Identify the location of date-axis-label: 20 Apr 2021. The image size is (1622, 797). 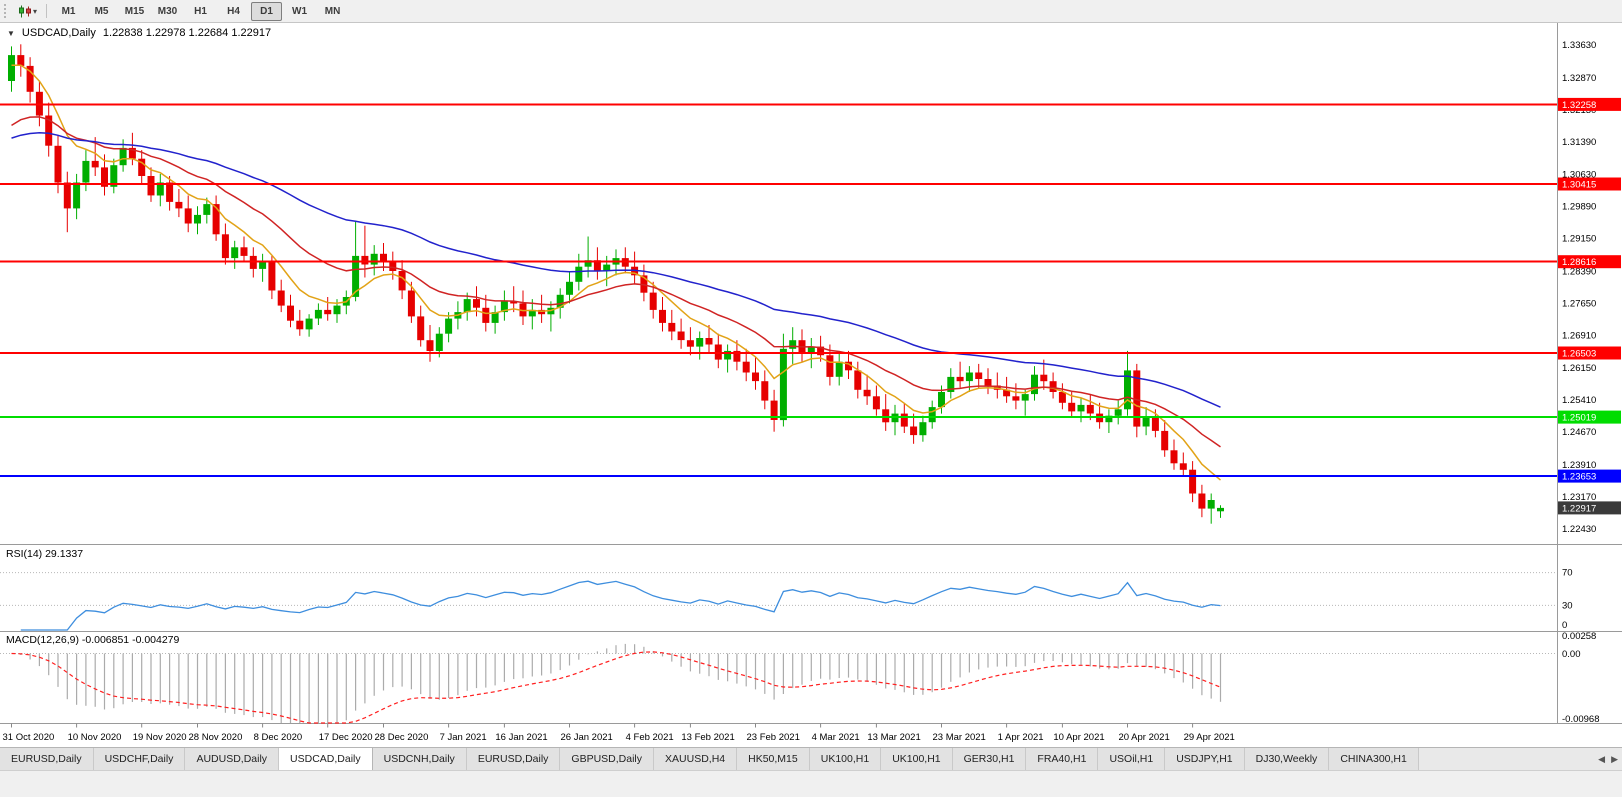
(1144, 737).